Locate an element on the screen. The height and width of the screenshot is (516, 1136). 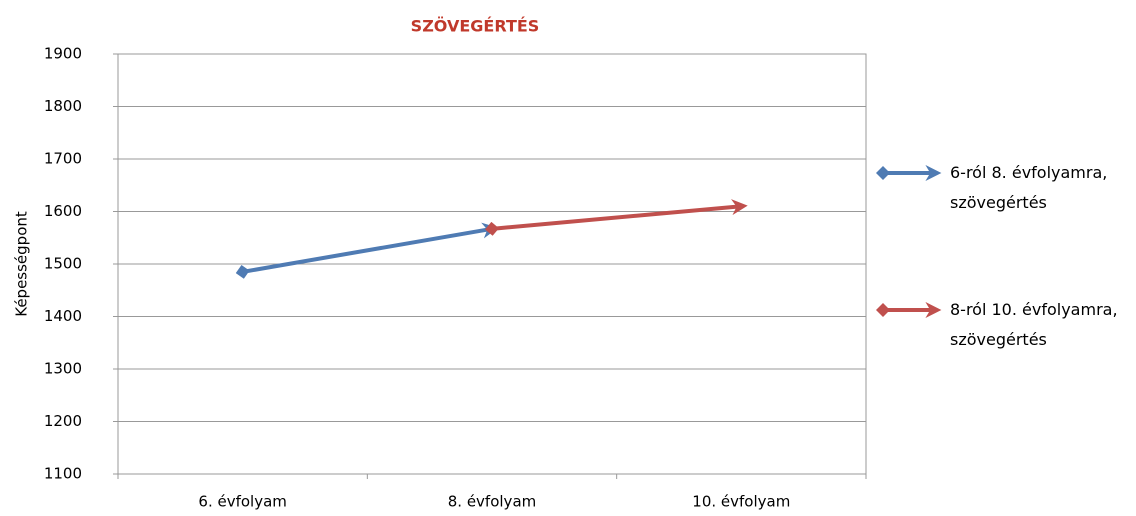
y-tick-label: 1300 is located at coordinates (63, 369).